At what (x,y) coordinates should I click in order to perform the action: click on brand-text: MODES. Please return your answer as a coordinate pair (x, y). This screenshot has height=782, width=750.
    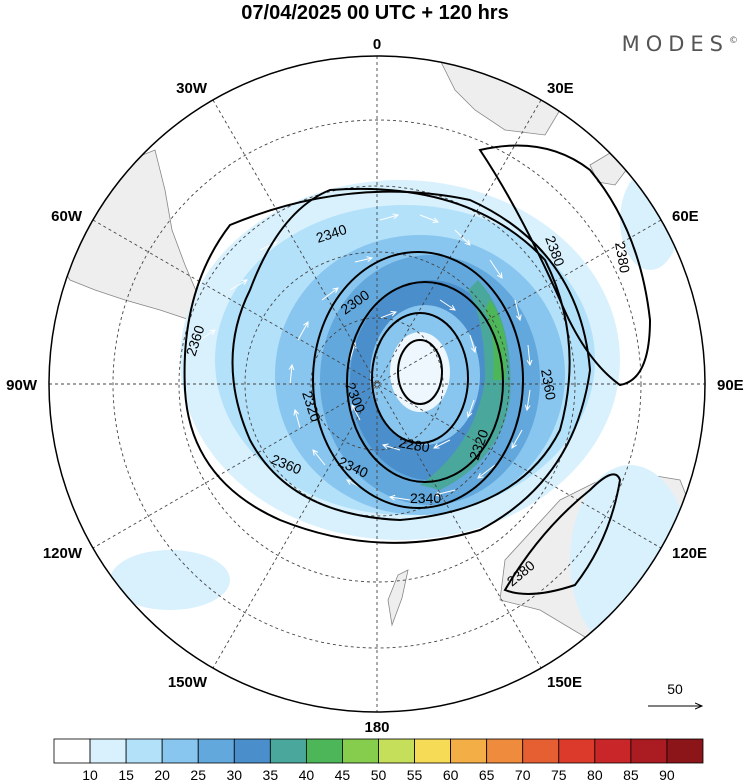
    Looking at the image, I should click on (675, 44).